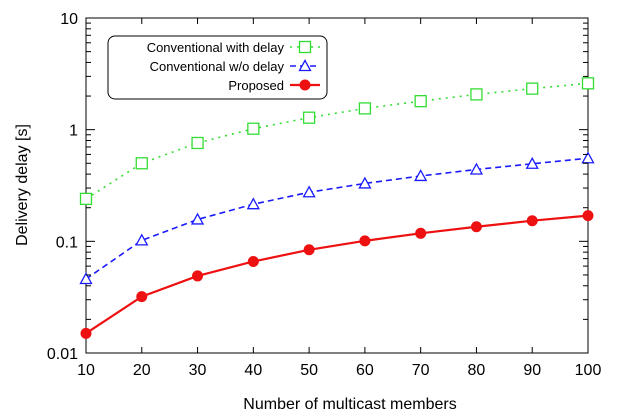 The image size is (624, 416). What do you see at coordinates (256, 85) in the screenshot?
I see `legend-label-proposed: Proposed` at bounding box center [256, 85].